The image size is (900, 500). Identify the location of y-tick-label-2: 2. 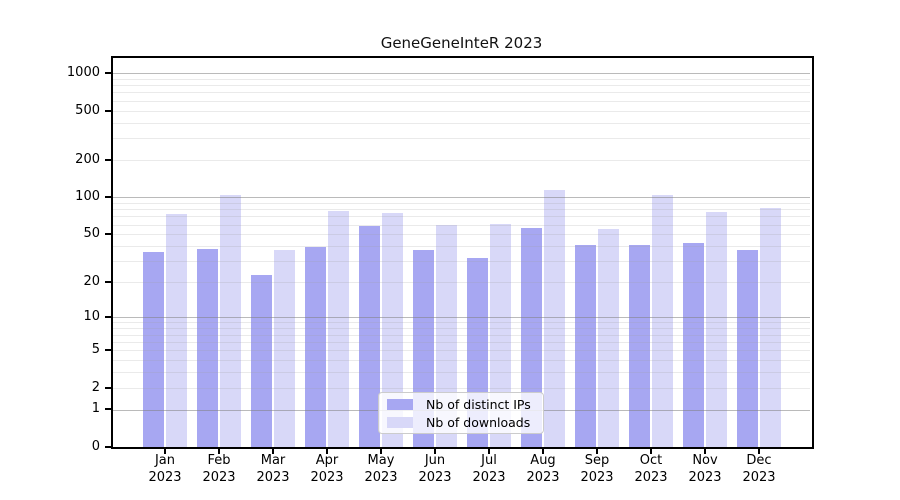
(95, 387).